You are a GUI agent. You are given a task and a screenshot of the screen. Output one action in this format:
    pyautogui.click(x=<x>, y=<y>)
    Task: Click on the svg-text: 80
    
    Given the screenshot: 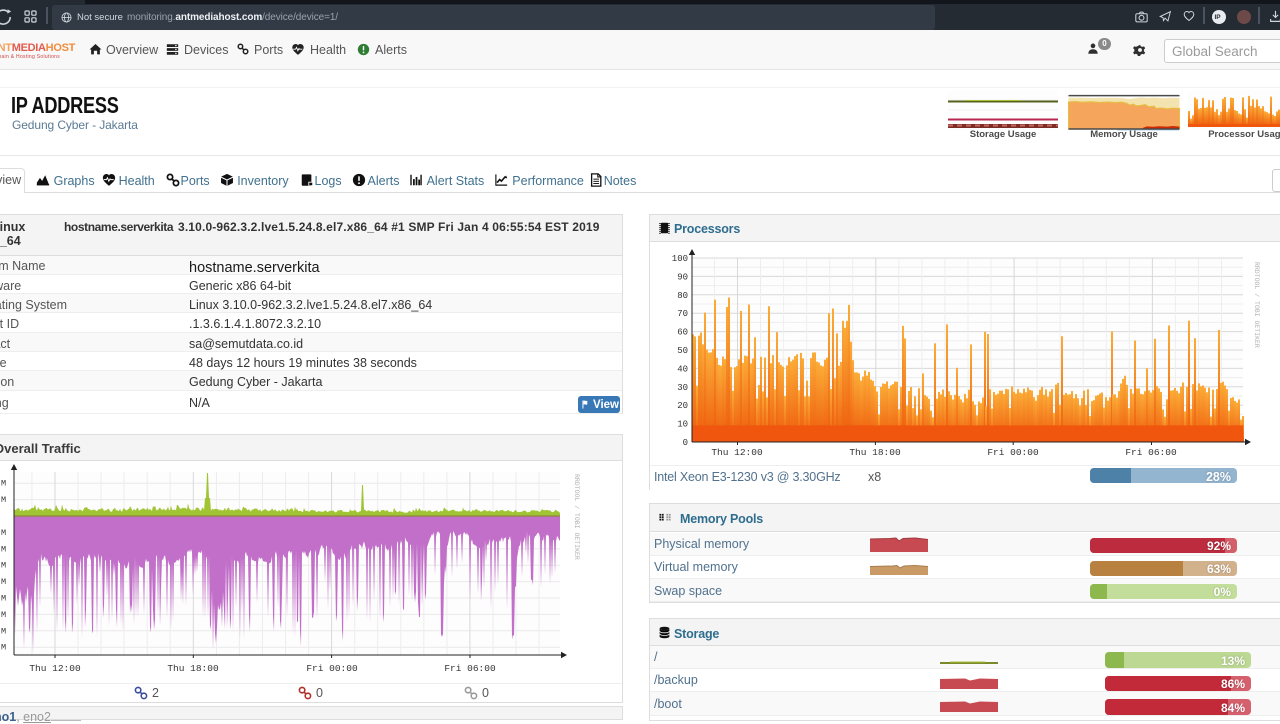 What is the action you would take?
    pyautogui.click(x=682, y=296)
    